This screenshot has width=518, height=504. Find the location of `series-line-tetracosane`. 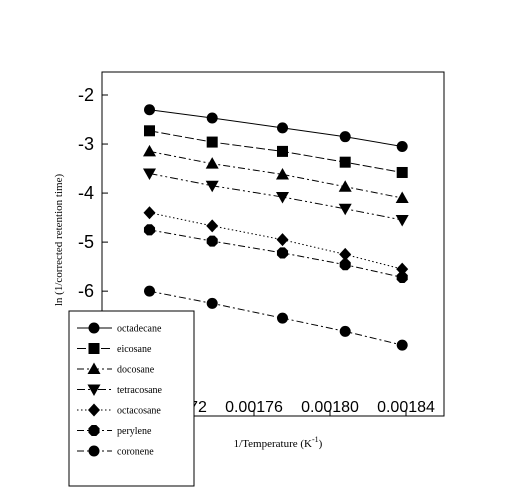

series-line-tetracosane is located at coordinates (276, 197).